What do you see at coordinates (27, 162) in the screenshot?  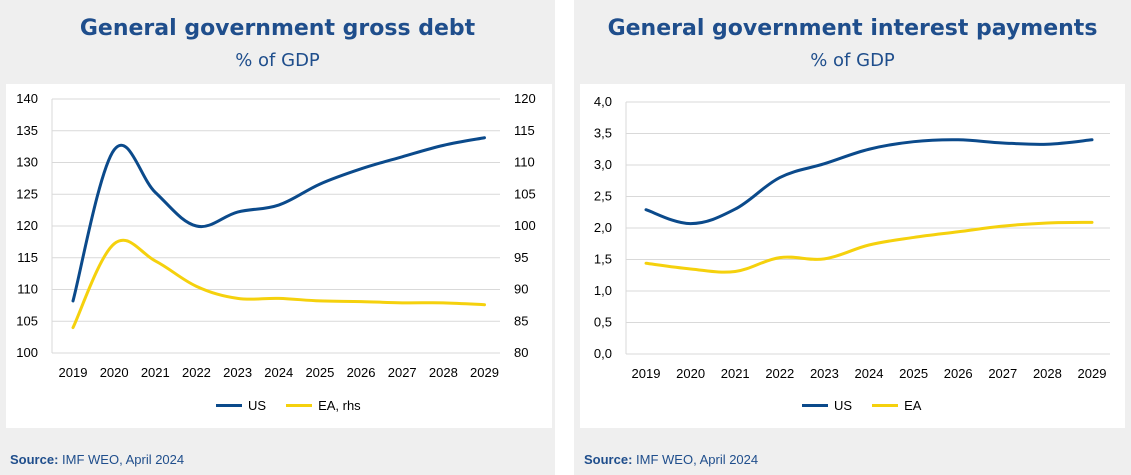 I see `y-tick-label: 130` at bounding box center [27, 162].